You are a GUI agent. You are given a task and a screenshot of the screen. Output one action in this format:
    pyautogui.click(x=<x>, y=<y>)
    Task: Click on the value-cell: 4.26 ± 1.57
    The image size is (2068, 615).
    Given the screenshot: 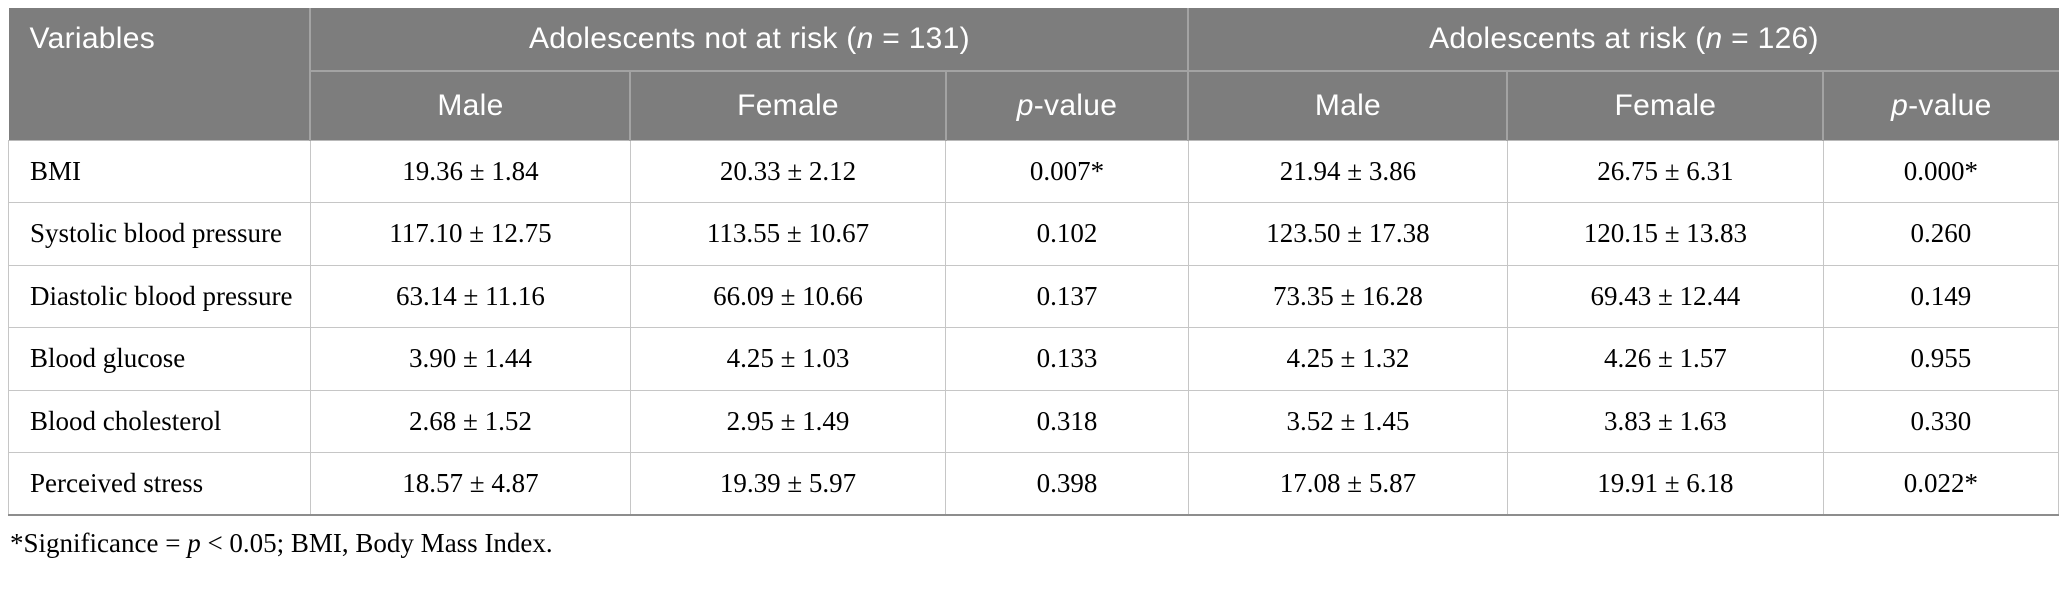 What is the action you would take?
    pyautogui.click(x=1665, y=359)
    